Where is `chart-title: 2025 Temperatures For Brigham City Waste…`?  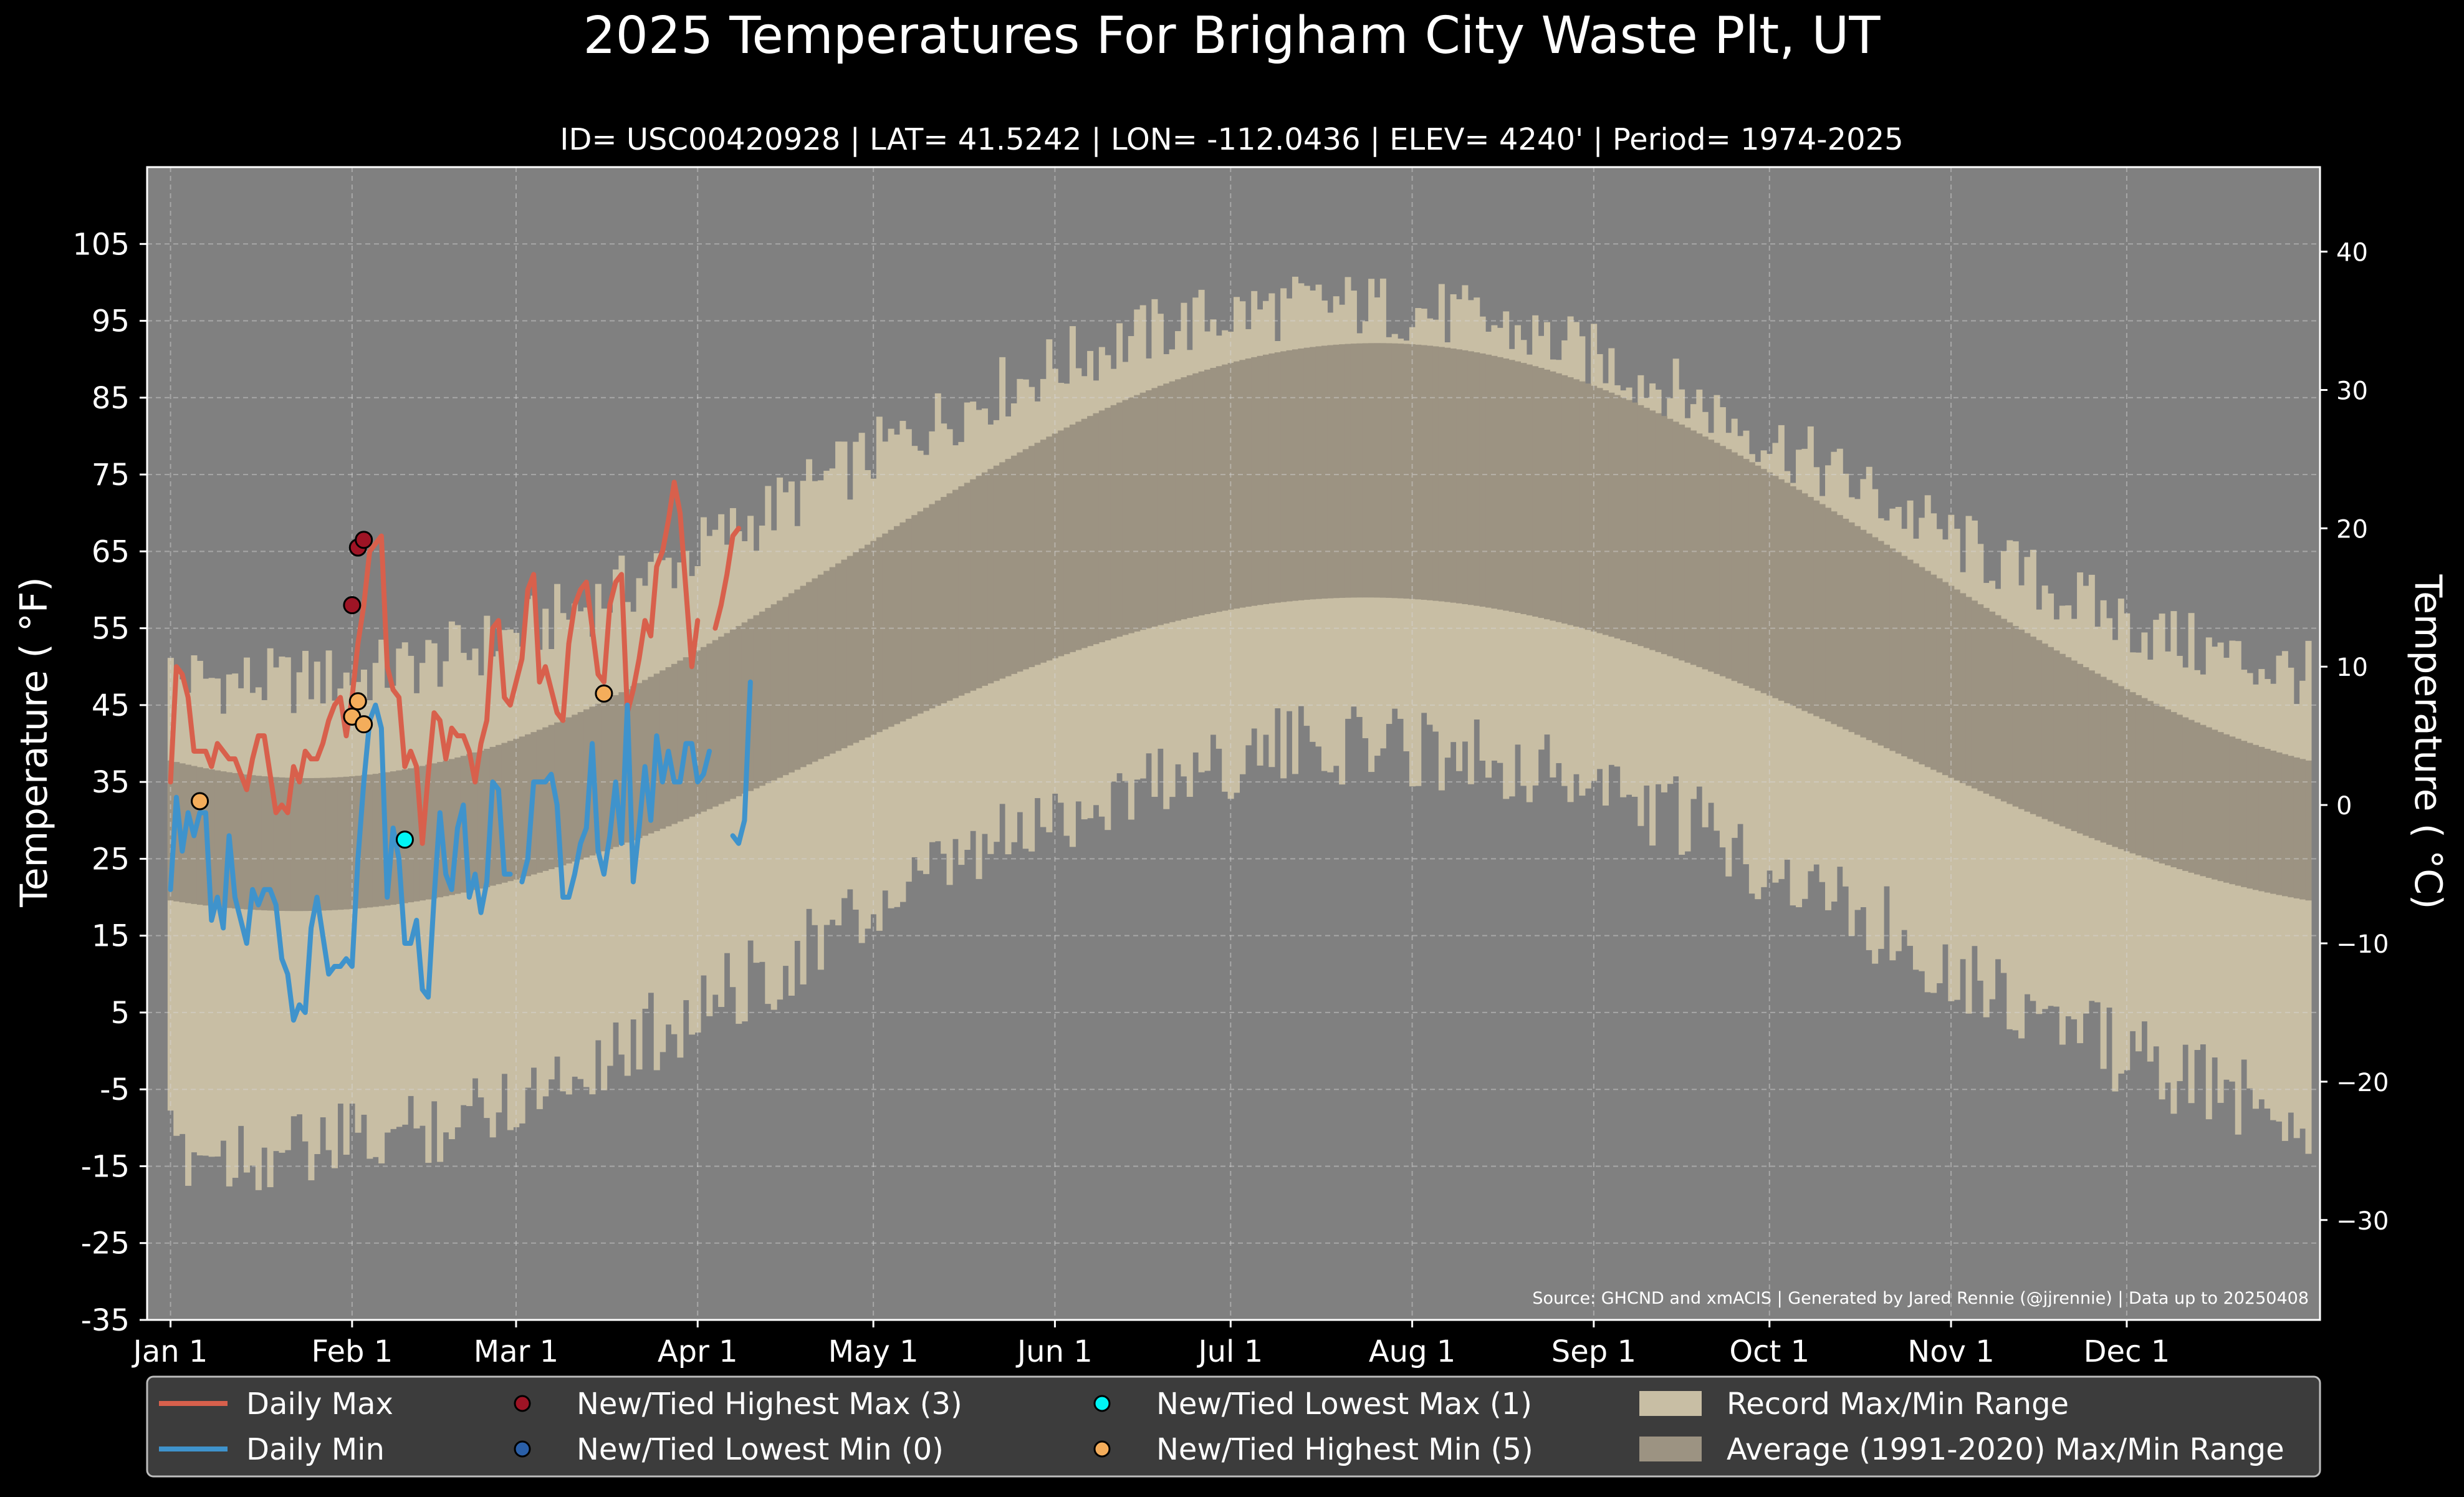
chart-title: 2025 Temperatures For Brigham City Waste… is located at coordinates (1232, 35).